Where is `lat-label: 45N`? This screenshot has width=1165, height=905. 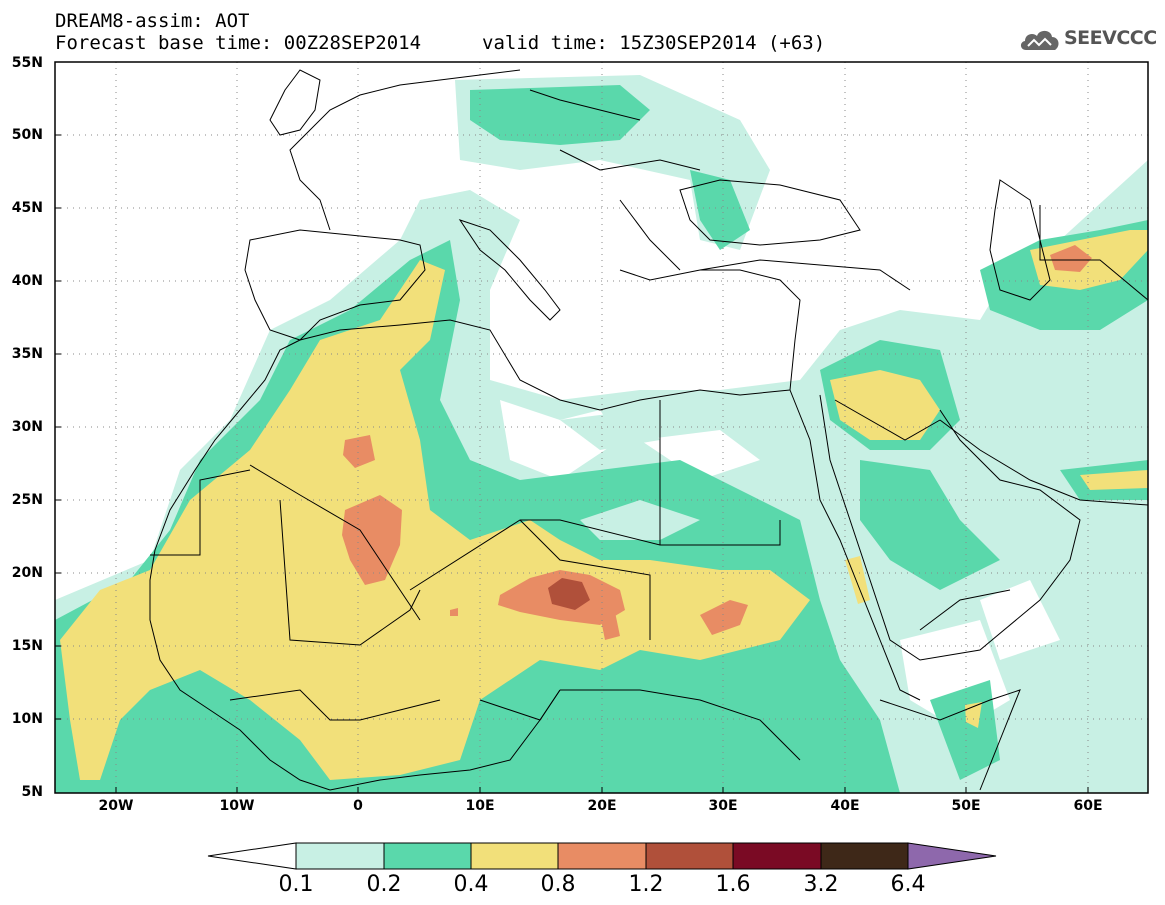
lat-label: 45N is located at coordinates (27, 208).